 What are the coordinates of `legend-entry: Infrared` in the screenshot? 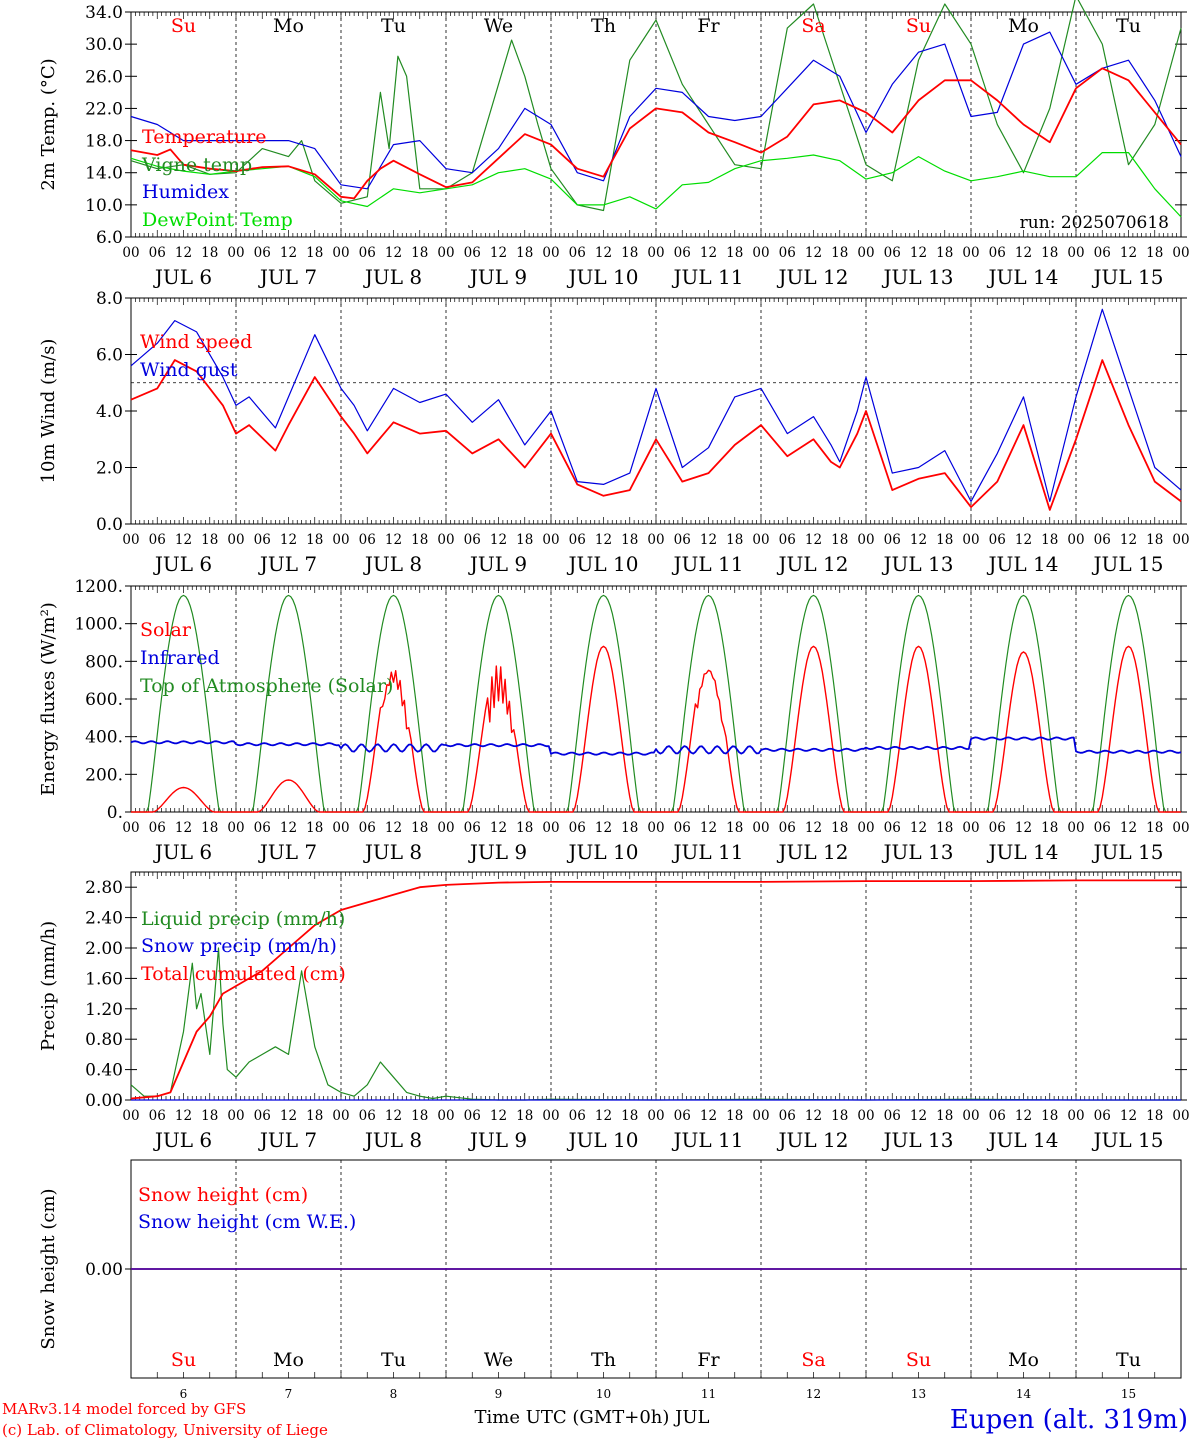 It's located at (180, 658).